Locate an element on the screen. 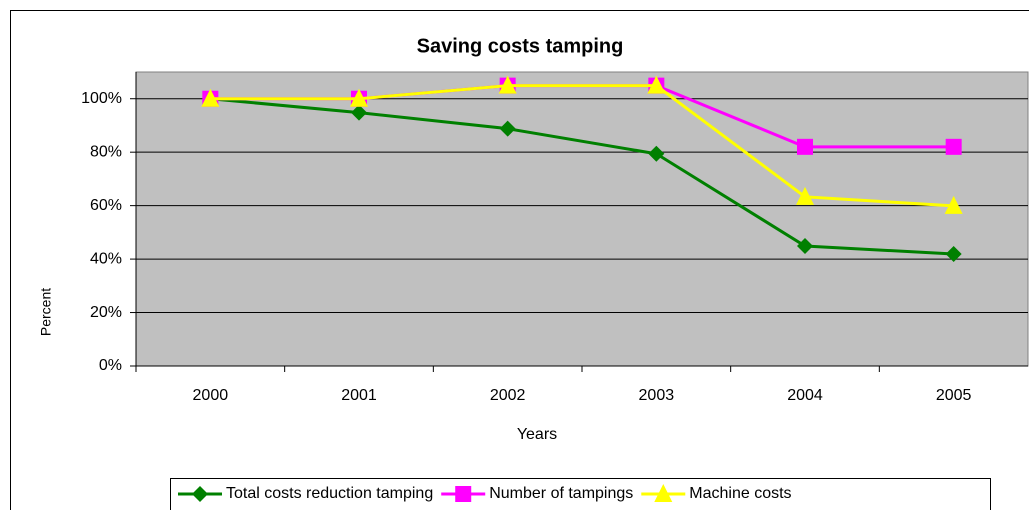 The image size is (1029, 510). x-tick-label: 2003 is located at coordinates (657, 395).